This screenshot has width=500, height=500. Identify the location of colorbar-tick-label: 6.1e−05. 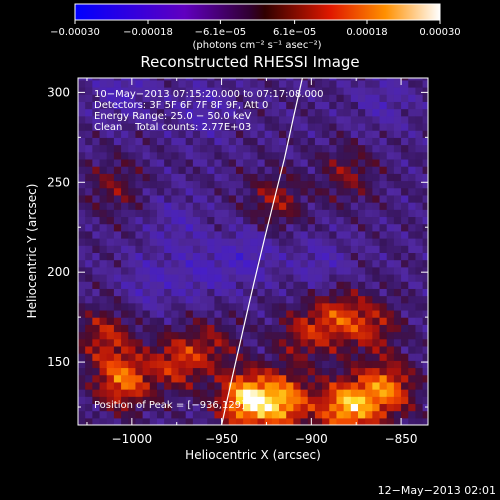
(294, 32).